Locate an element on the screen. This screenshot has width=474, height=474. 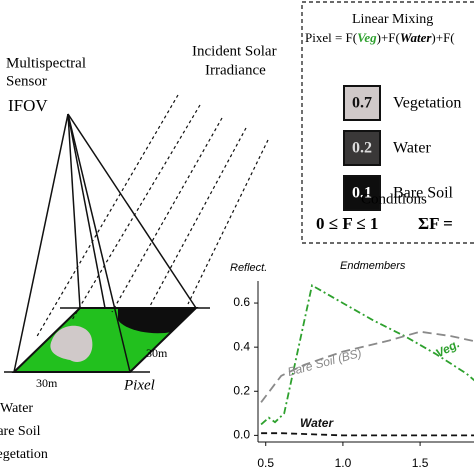
fraction-value: 0.1 is located at coordinates (362, 193).